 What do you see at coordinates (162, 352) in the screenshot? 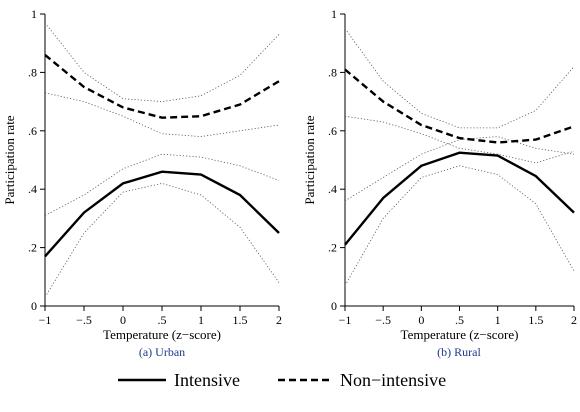
I see `panel-caption: (a) Urban` at bounding box center [162, 352].